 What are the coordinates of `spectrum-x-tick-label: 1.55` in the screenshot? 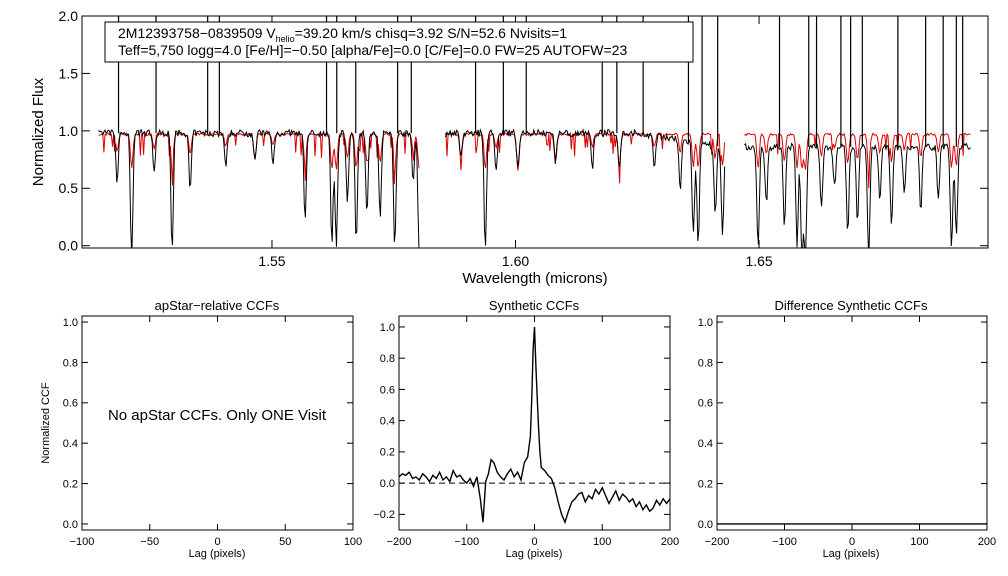 It's located at (271, 261).